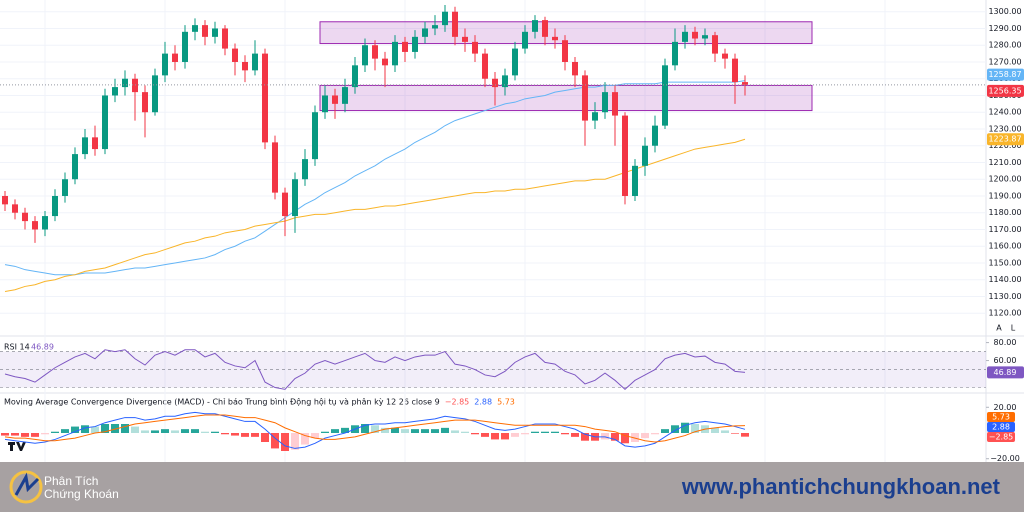 The image size is (1024, 512). What do you see at coordinates (1005, 458) in the screenshot?
I see `macd-tick-label: −20.00` at bounding box center [1005, 458].